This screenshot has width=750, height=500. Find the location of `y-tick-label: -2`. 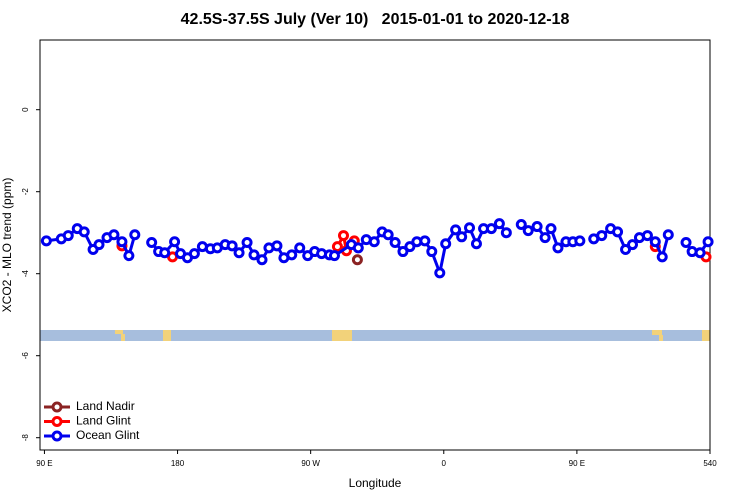

y-tick-label: -2 is located at coordinates (25, 192).